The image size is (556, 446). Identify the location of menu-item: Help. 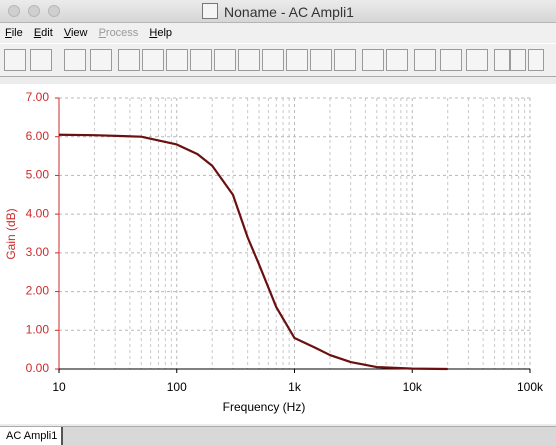
(161, 33).